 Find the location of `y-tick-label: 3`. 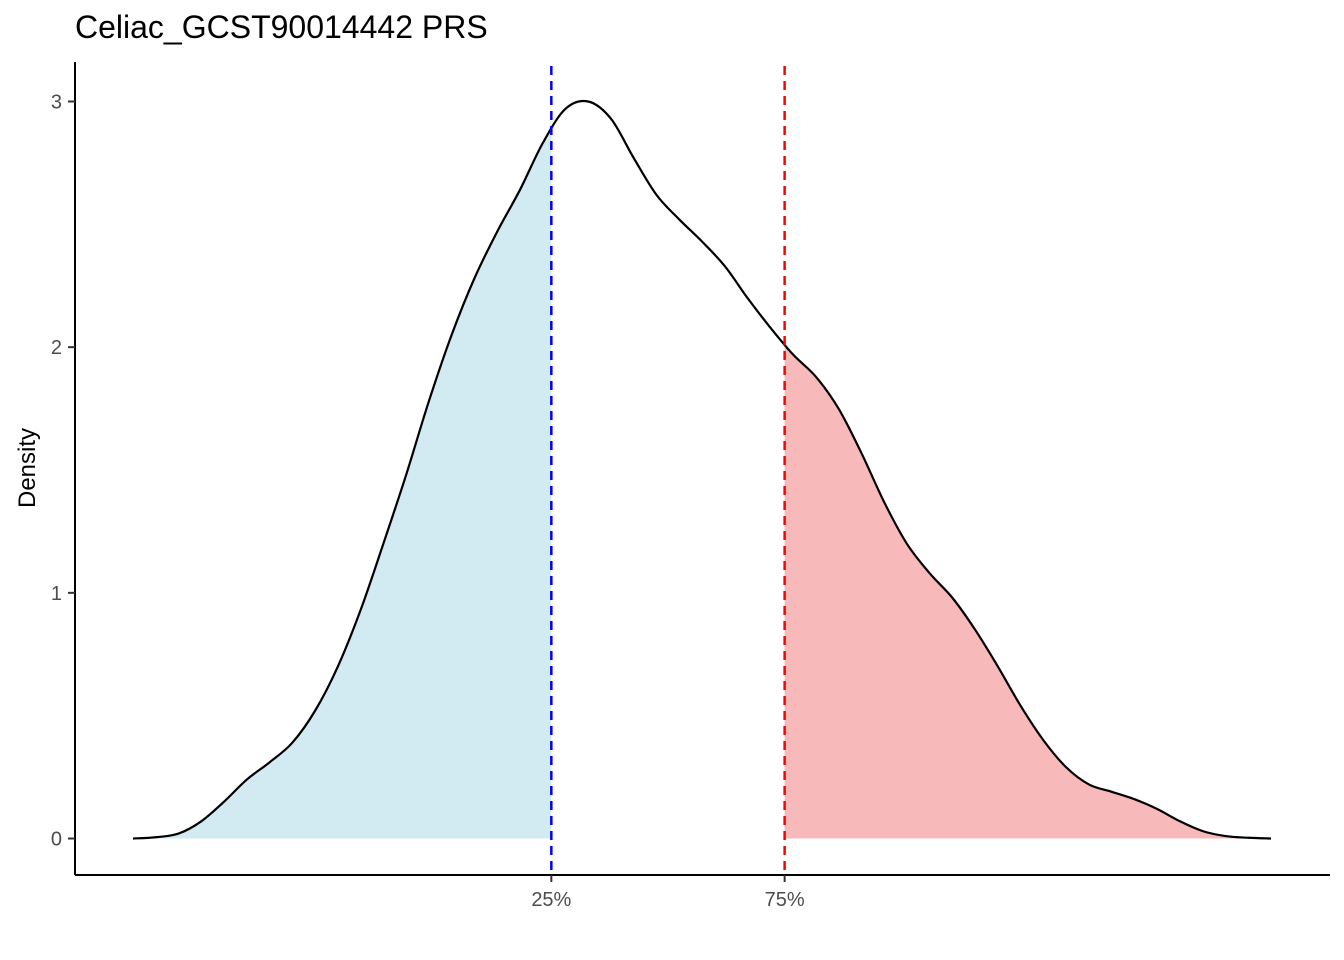

y-tick-label: 3 is located at coordinates (56, 103).